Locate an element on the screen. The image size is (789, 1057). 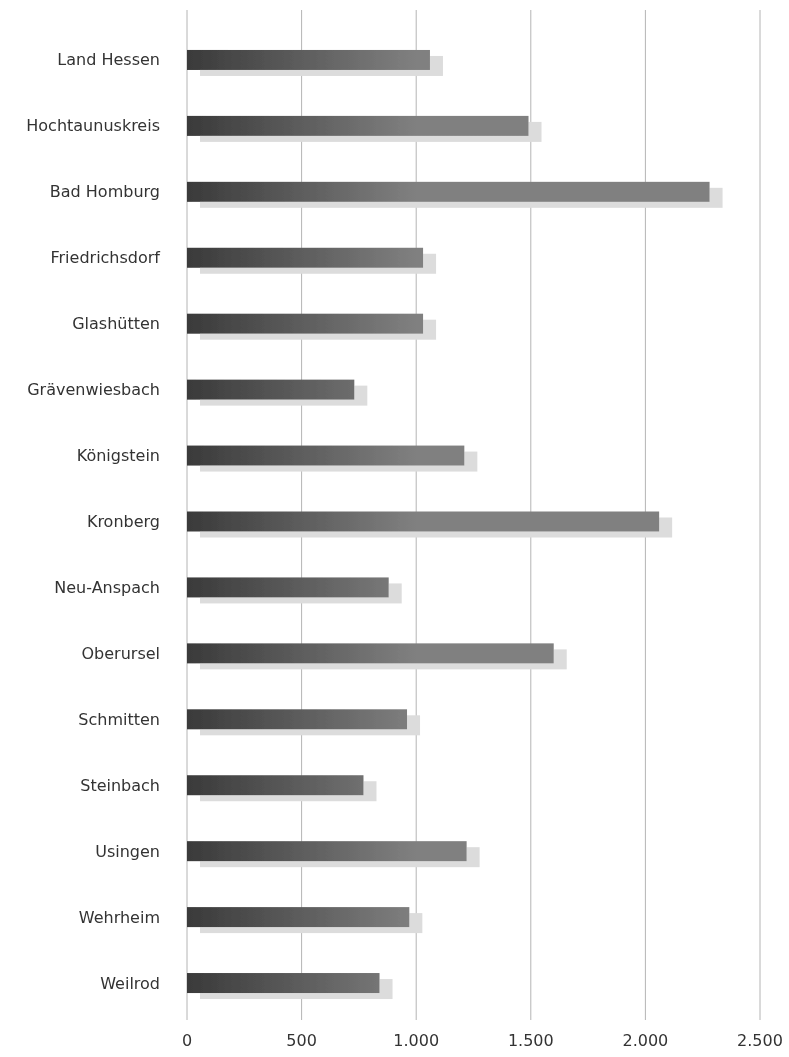
y-tick-label: Oberursel is located at coordinates (120, 653).